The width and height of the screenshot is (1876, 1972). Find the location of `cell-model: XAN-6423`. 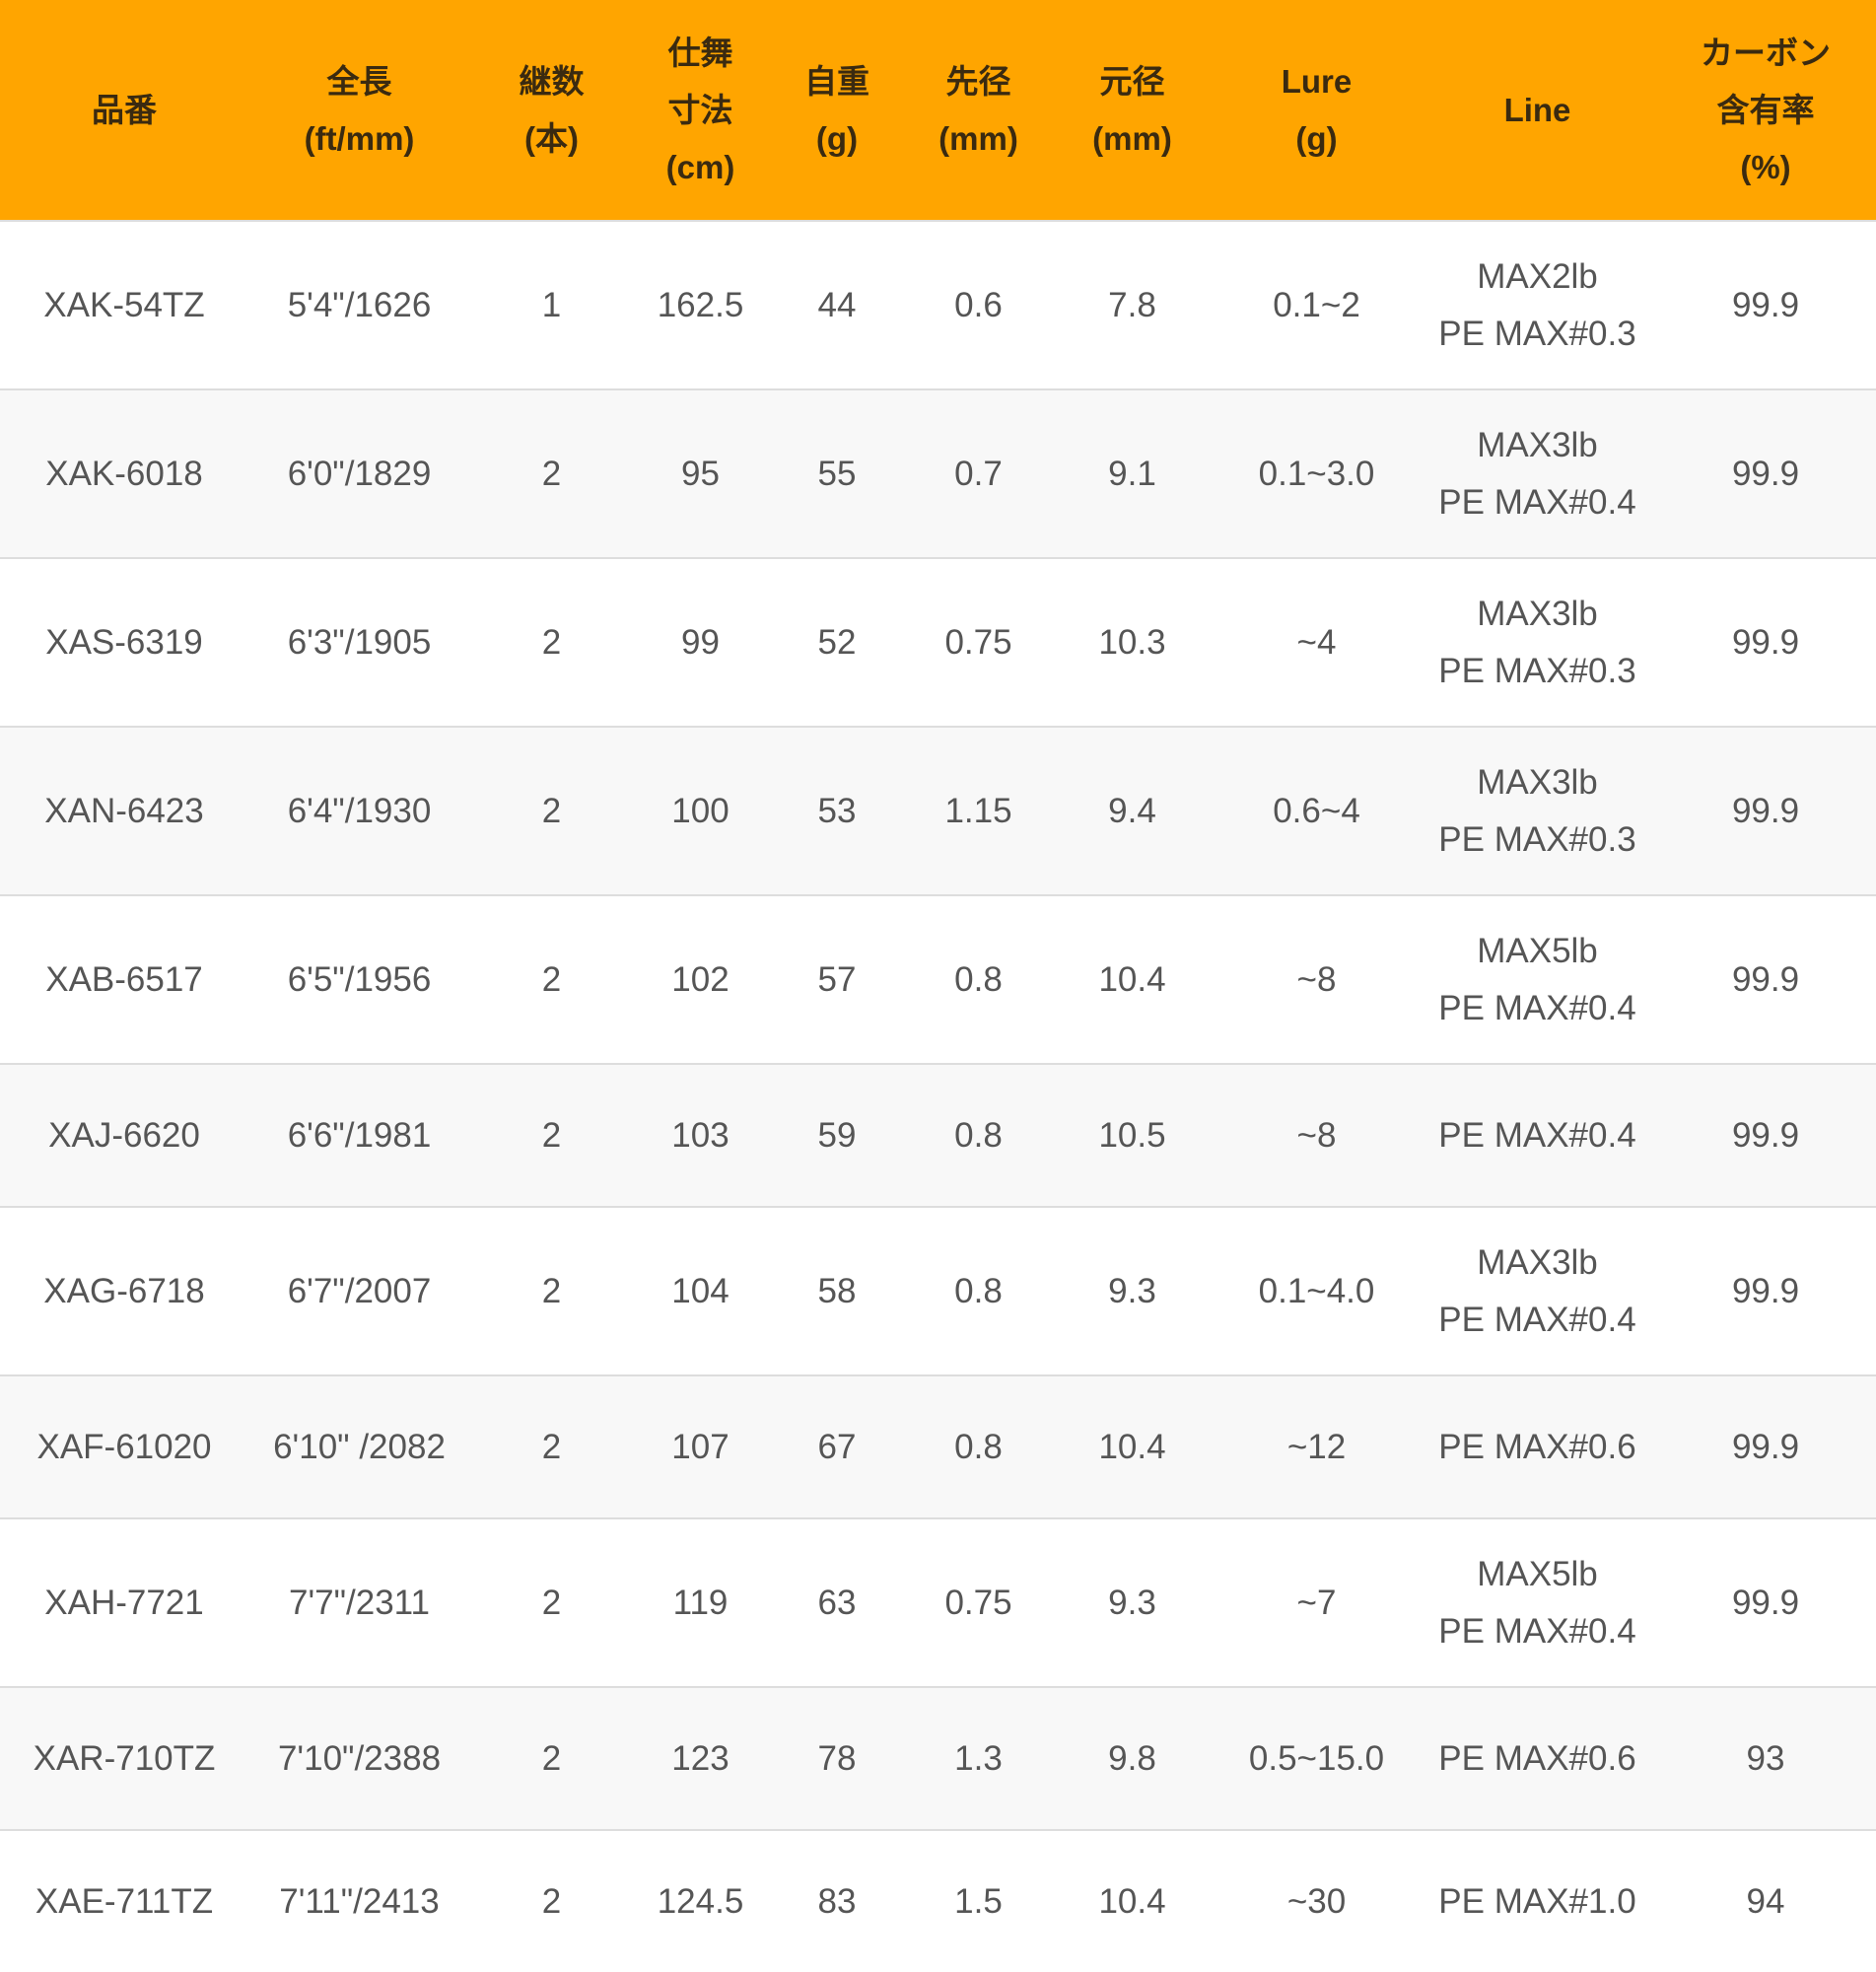

cell-model: XAN-6423 is located at coordinates (124, 810).